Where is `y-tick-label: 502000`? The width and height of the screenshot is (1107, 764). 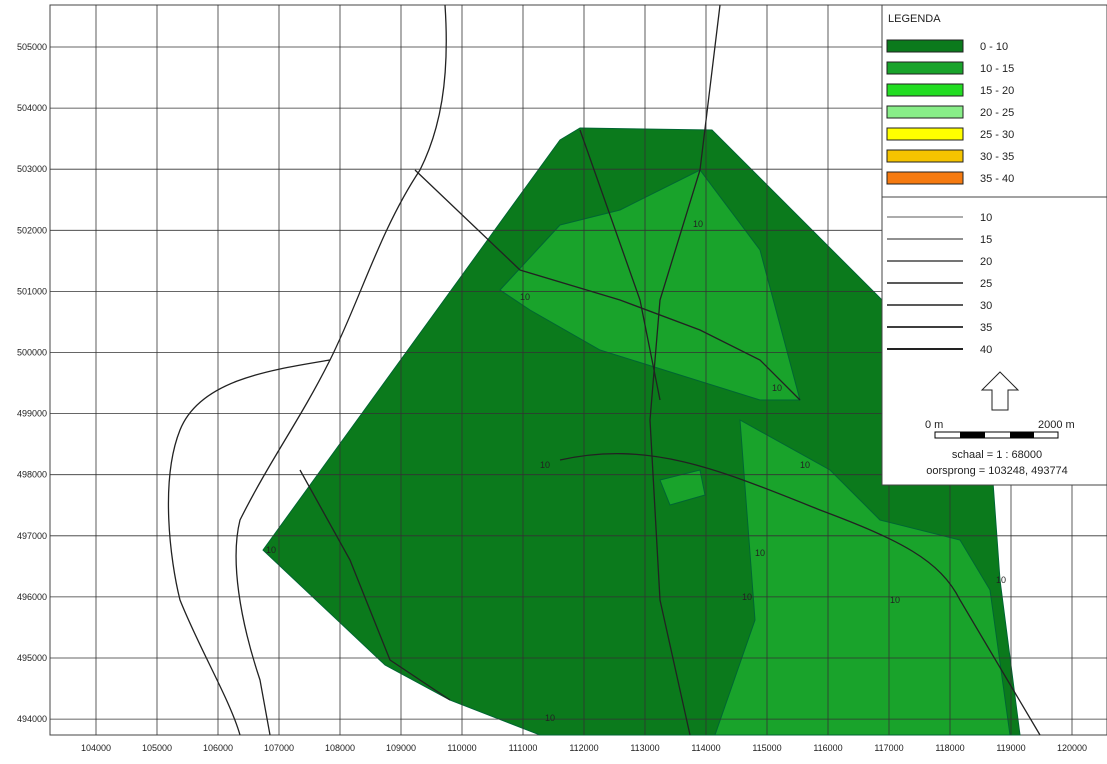
y-tick-label: 502000 is located at coordinates (32, 230).